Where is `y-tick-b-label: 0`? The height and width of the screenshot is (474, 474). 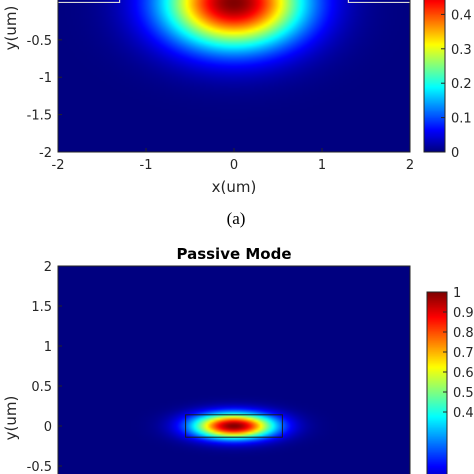 y-tick-b-label: 0 is located at coordinates (48, 427).